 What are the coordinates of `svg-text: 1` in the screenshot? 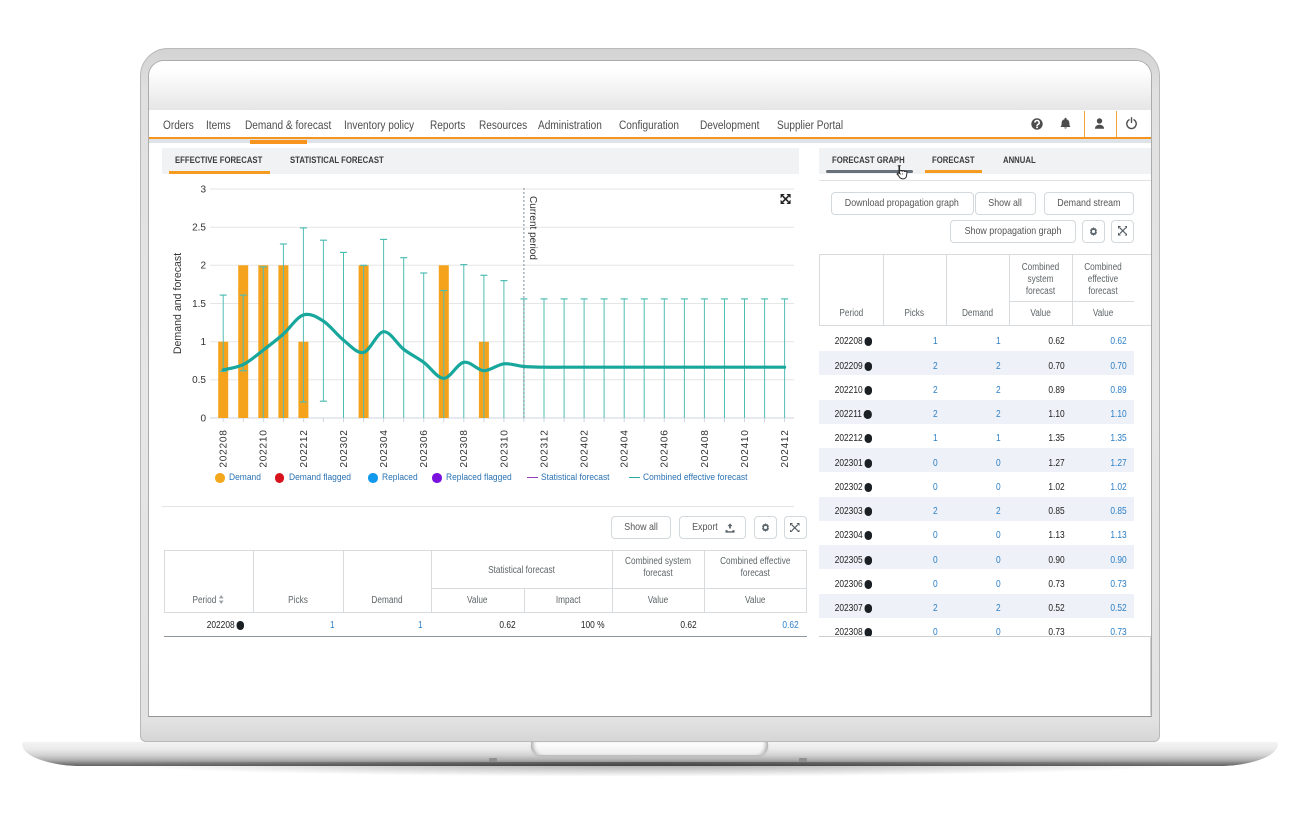 It's located at (203, 342).